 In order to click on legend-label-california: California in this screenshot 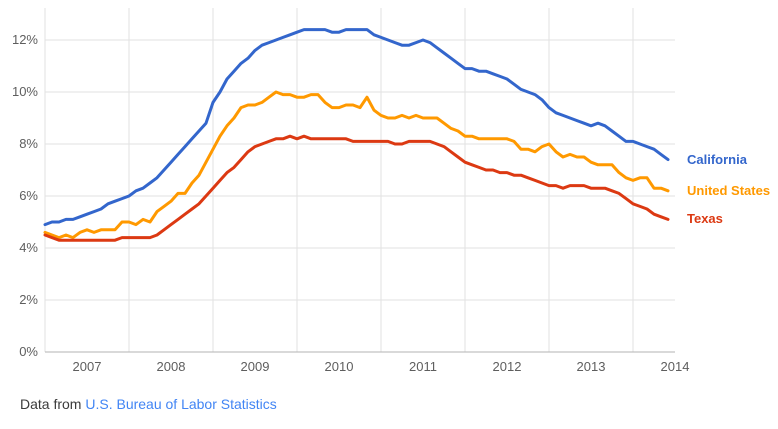, I will do `click(717, 159)`.